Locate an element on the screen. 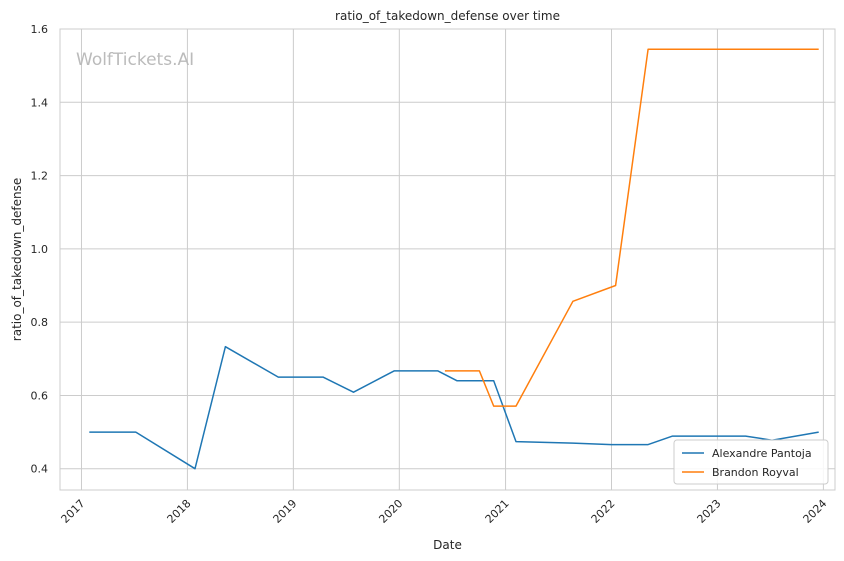 The height and width of the screenshot is (561, 844). watermark: WolfTickets.AI is located at coordinates (135, 60).